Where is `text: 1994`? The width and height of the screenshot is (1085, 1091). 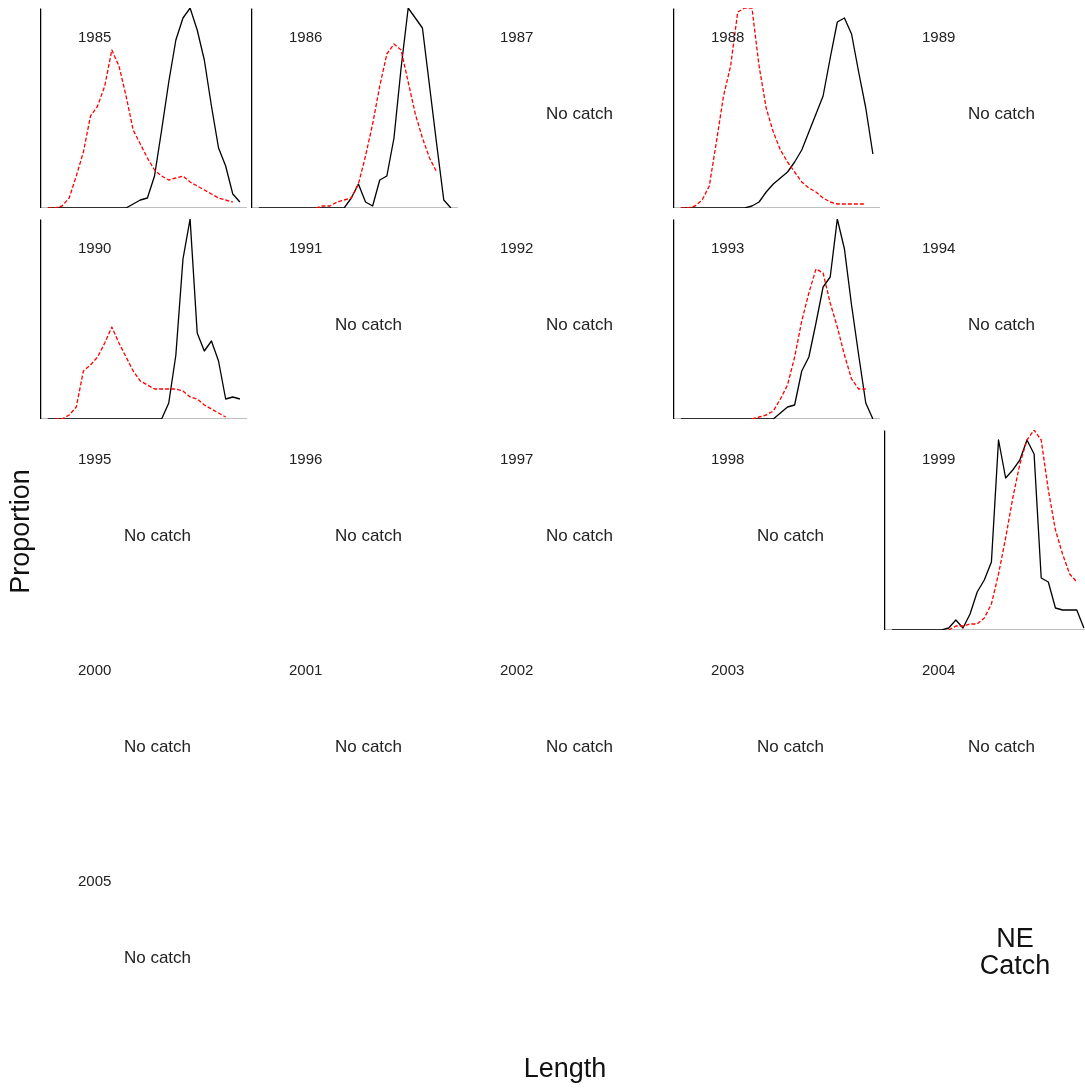
text: 1994 is located at coordinates (939, 247).